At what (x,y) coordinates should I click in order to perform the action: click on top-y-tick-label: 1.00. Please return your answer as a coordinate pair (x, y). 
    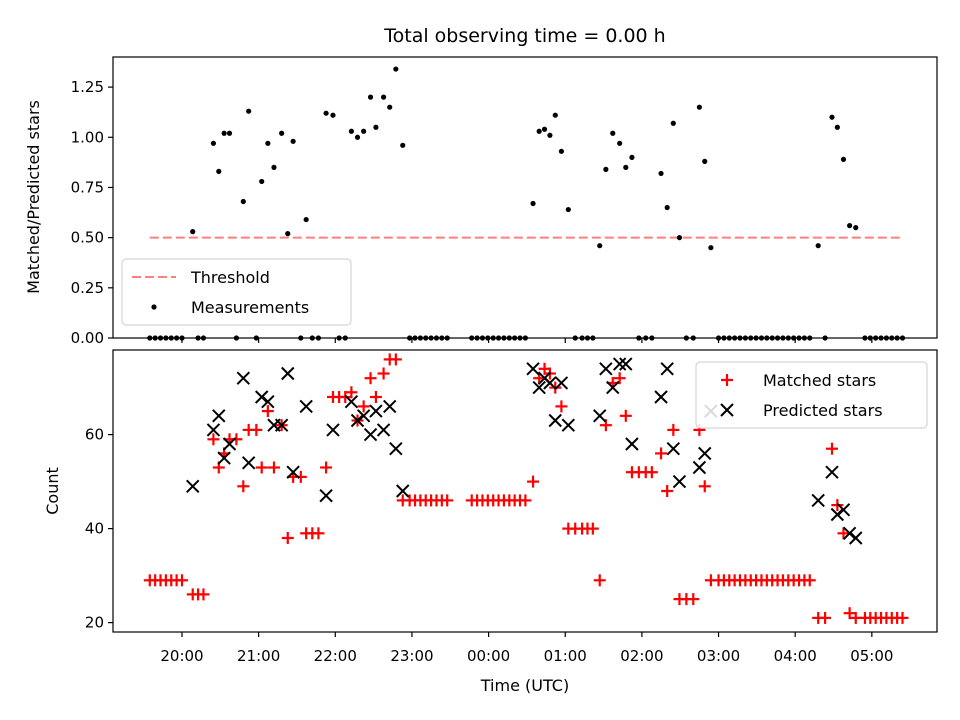
    Looking at the image, I should click on (87, 137).